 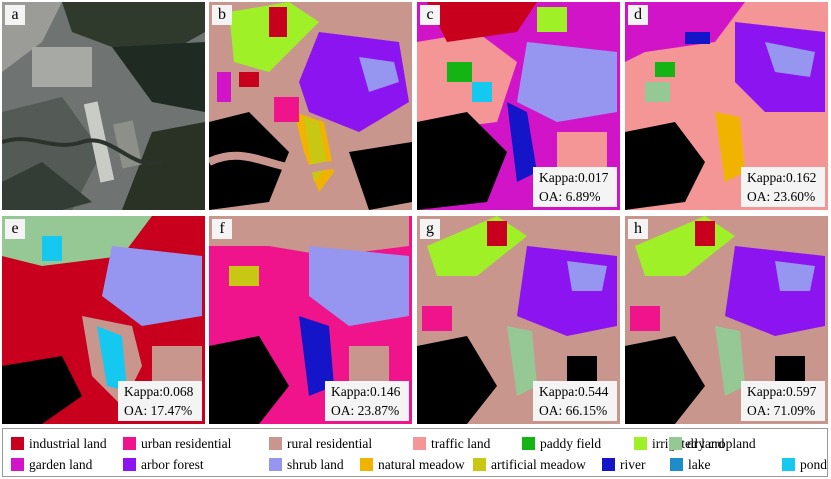 What do you see at coordinates (103, 320) in the screenshot?
I see `panel-e: e Kappa:0.068 OA: 17.47%` at bounding box center [103, 320].